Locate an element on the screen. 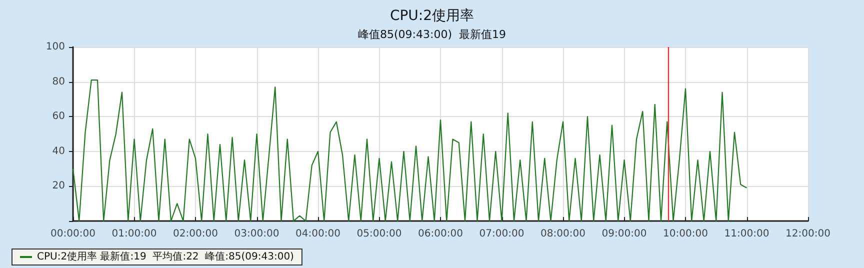  x-tick-label: 07:00:00 is located at coordinates (501, 234).